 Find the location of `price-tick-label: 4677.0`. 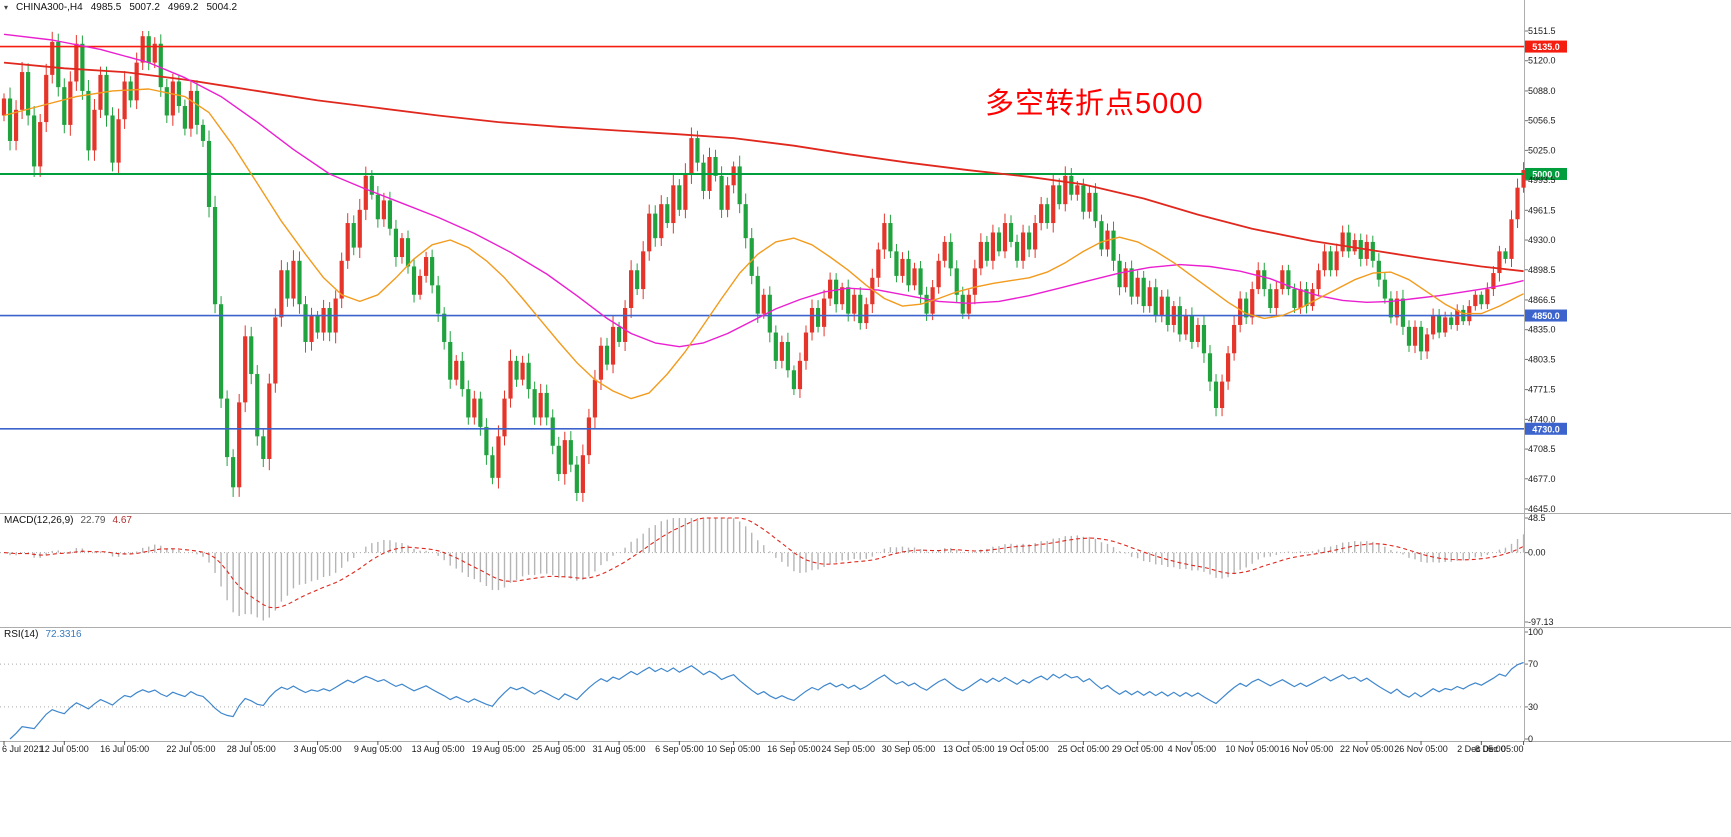

price-tick-label: 4677.0 is located at coordinates (1542, 479).